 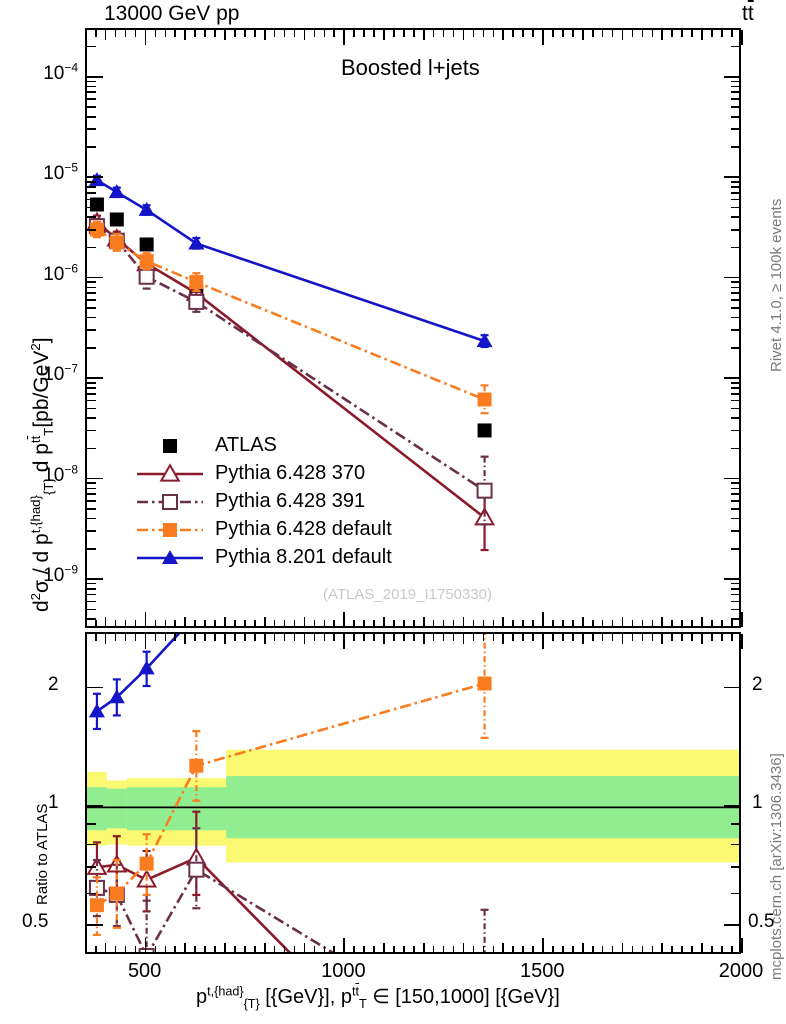 I want to click on rivet-version-caption: Rivet 4.1.0, ≥ 100k events, so click(x=776, y=285).